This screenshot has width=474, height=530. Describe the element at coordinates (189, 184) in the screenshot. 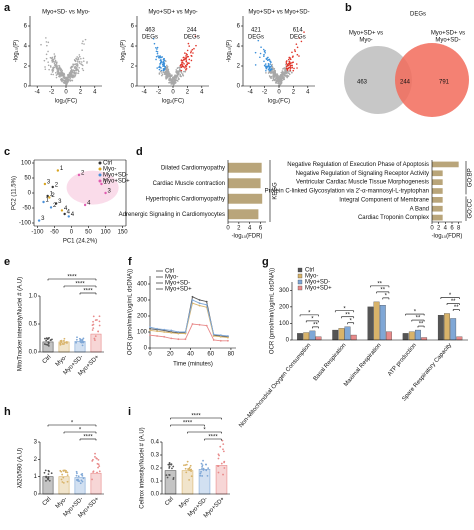

I see `category-label: Cardiac Muscle contraction` at that location.